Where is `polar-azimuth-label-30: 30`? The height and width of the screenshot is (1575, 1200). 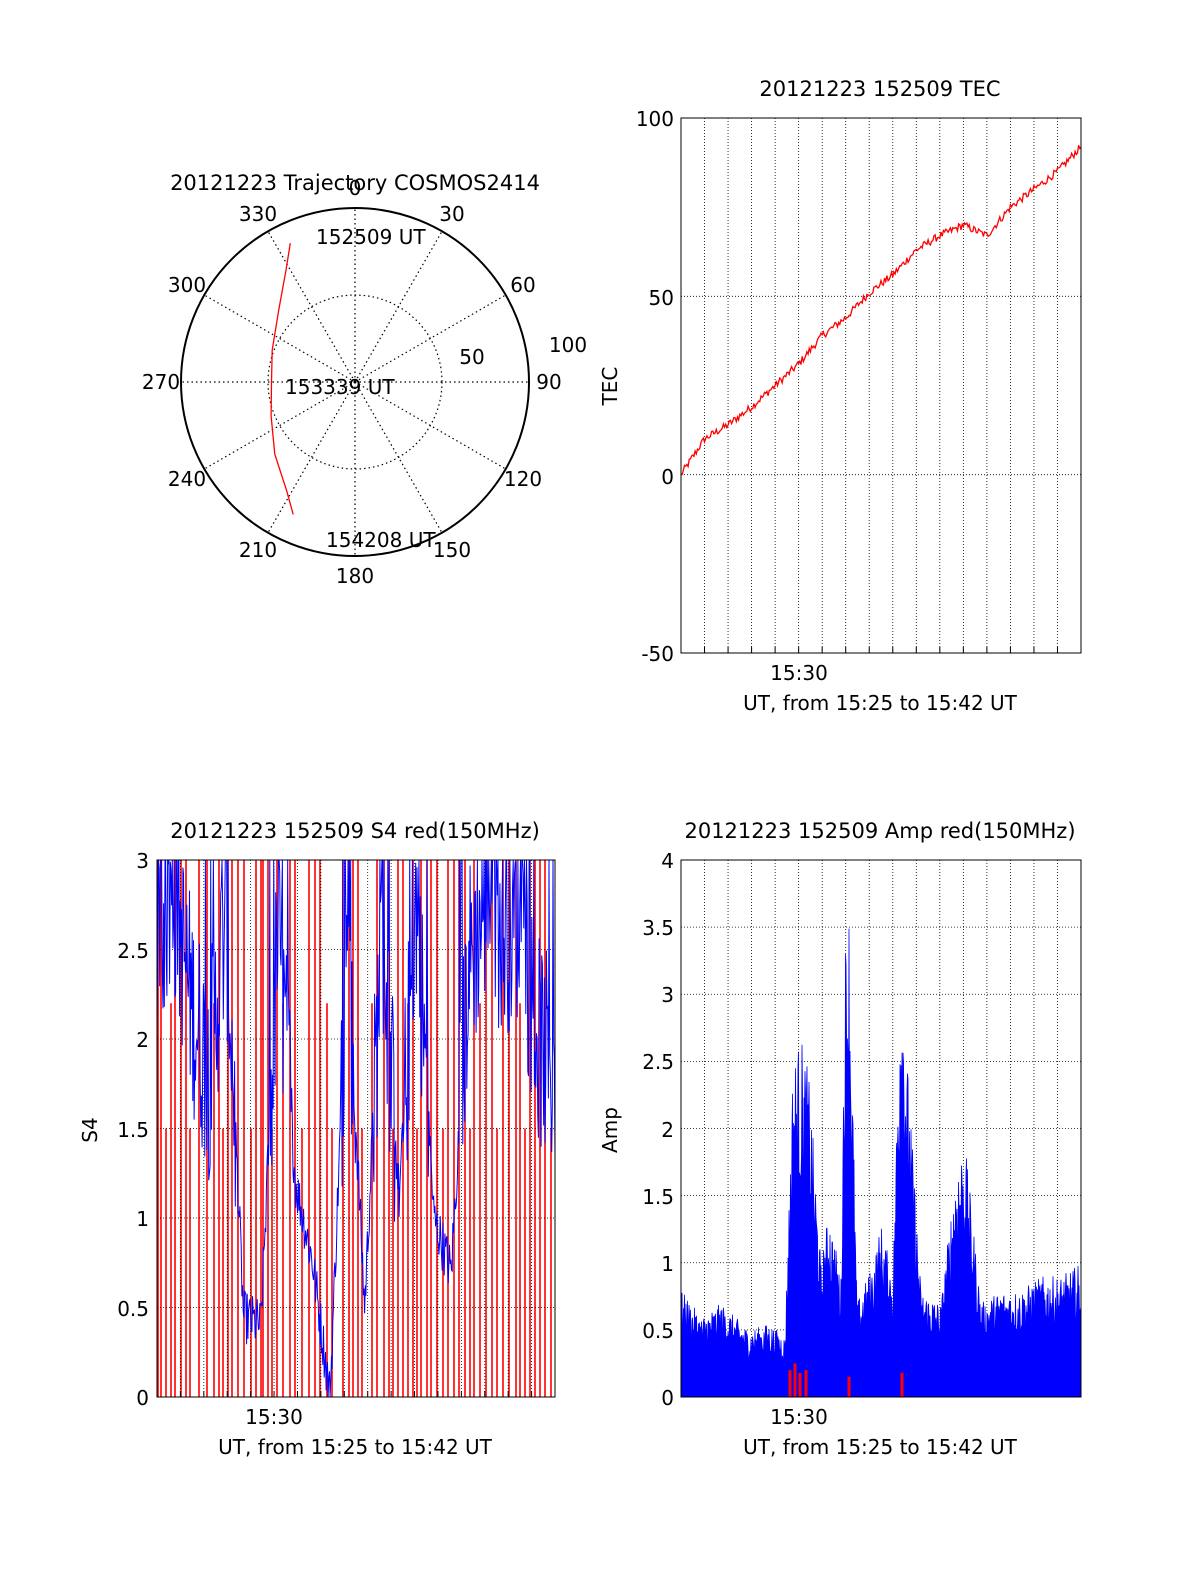 polar-azimuth-label-30: 30 is located at coordinates (451, 214).